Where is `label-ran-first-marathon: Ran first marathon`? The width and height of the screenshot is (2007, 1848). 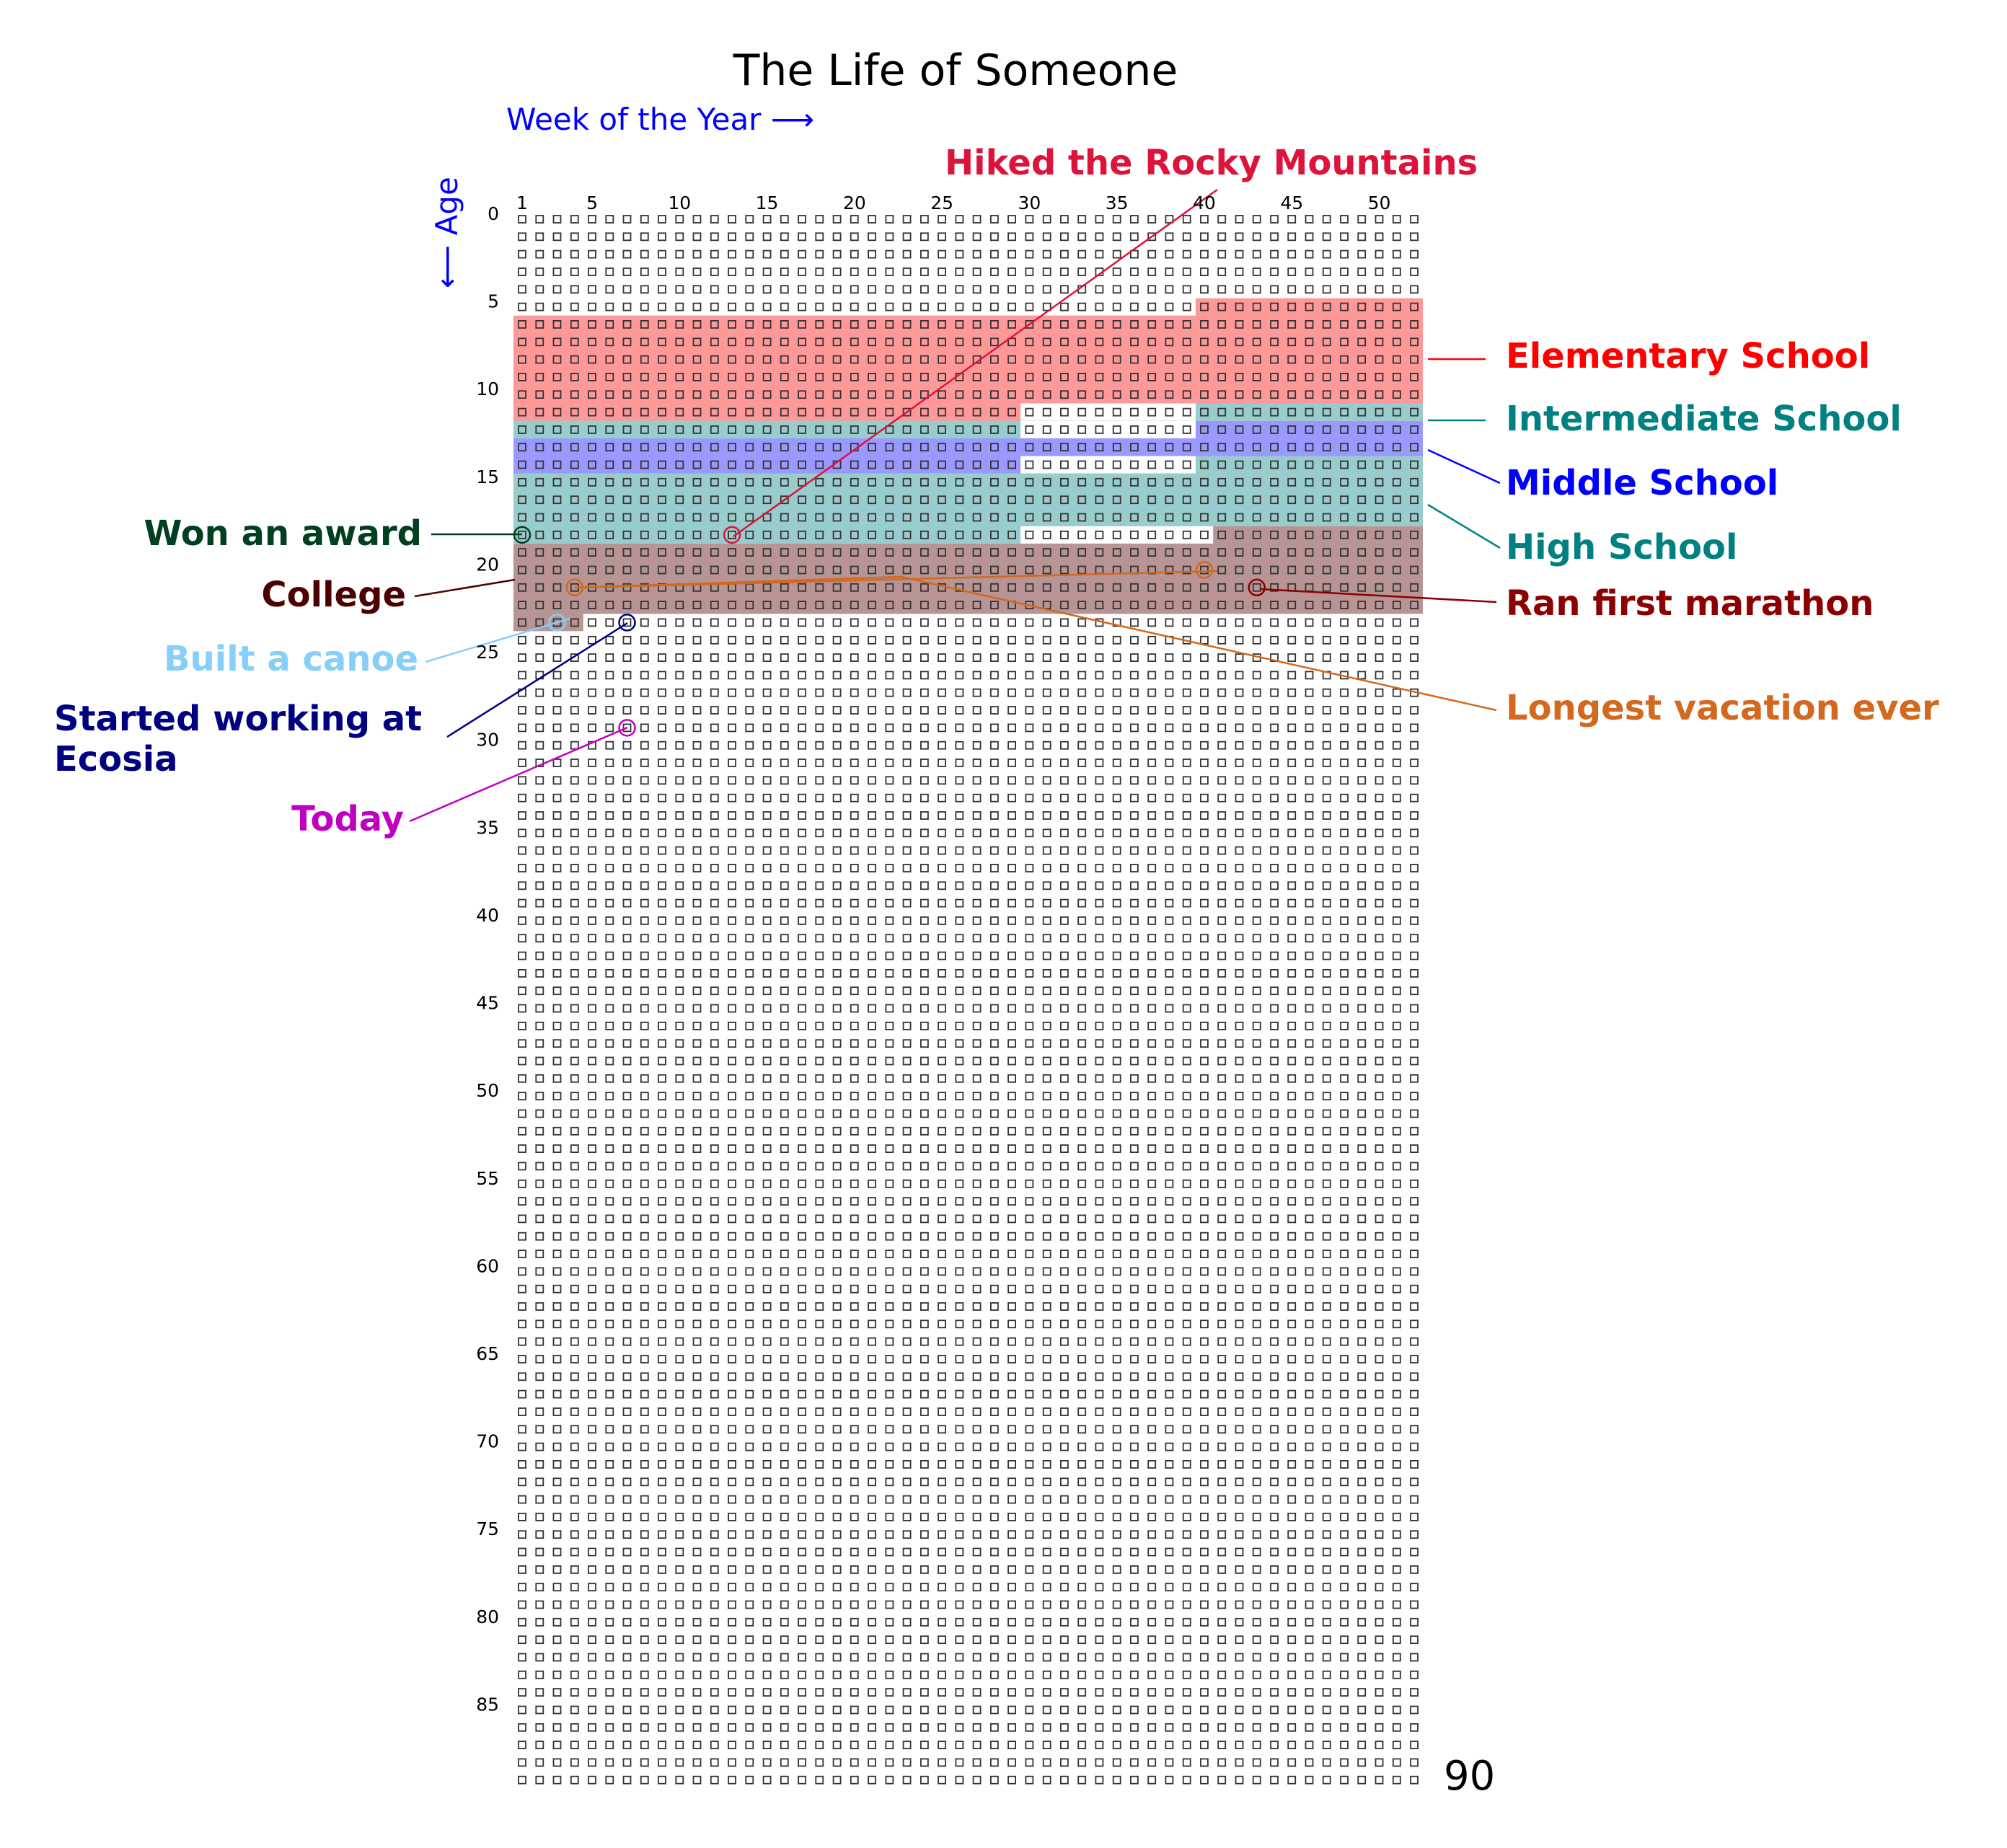 label-ran-first-marathon: Ran first marathon is located at coordinates (1690, 603).